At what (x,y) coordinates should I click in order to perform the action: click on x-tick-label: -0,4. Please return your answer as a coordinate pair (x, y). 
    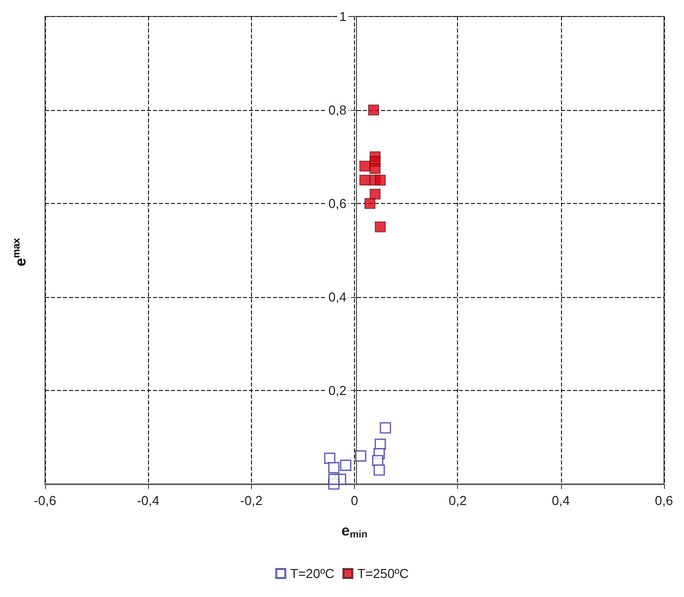
    Looking at the image, I should click on (148, 500).